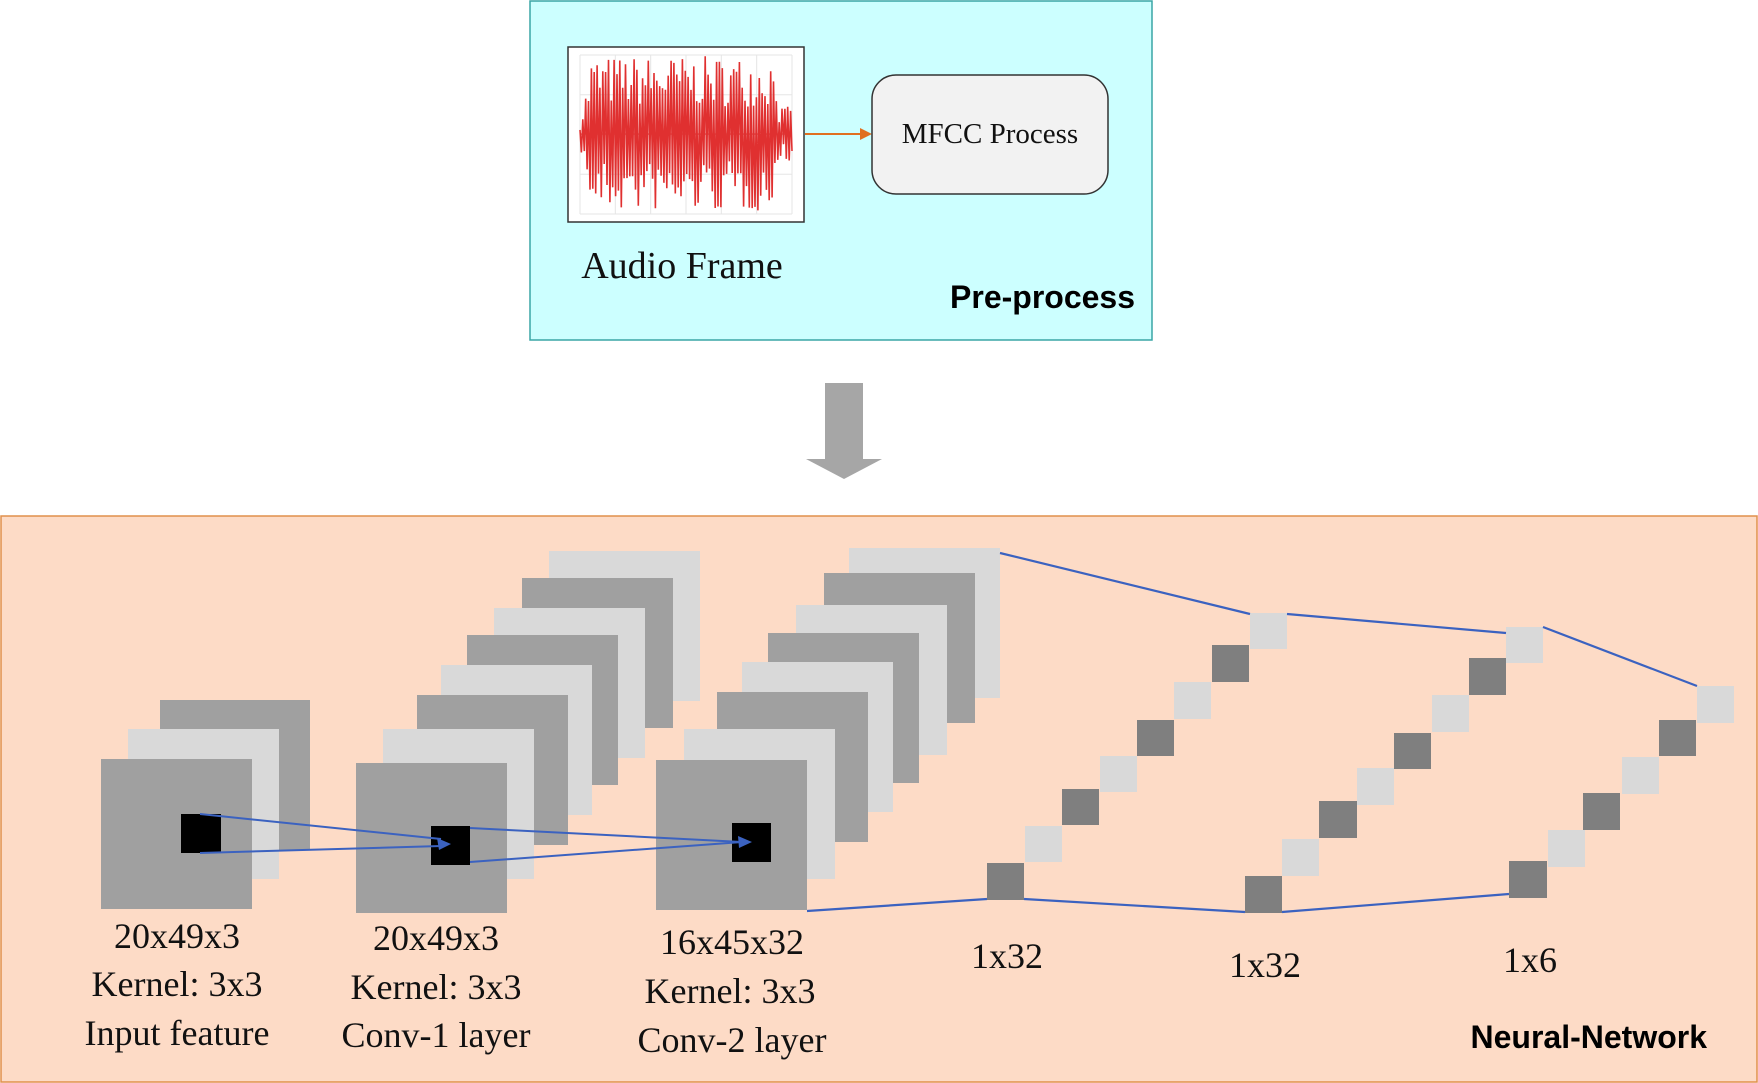  Describe the element at coordinates (1265, 965) in the screenshot. I see `dense-2-caption: 1x32` at that location.